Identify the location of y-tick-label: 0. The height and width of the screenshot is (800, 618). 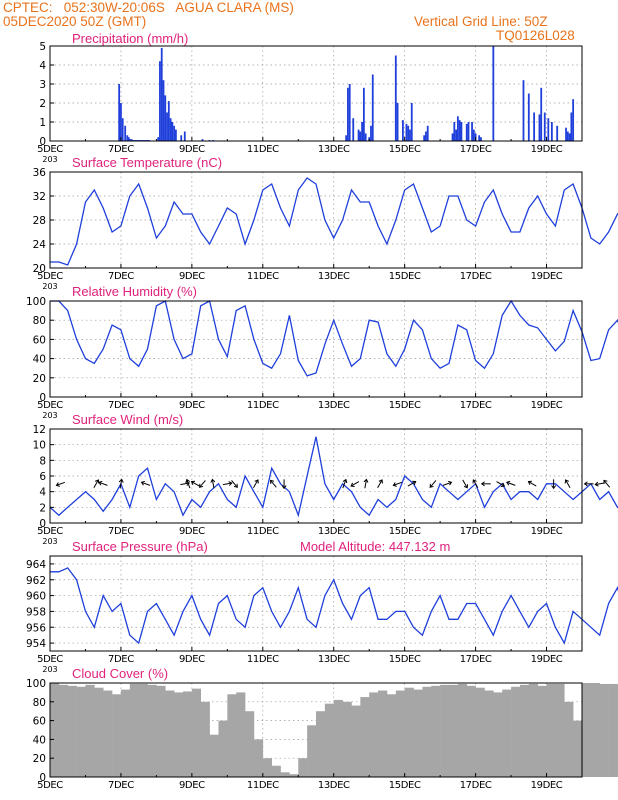
(42, 142).